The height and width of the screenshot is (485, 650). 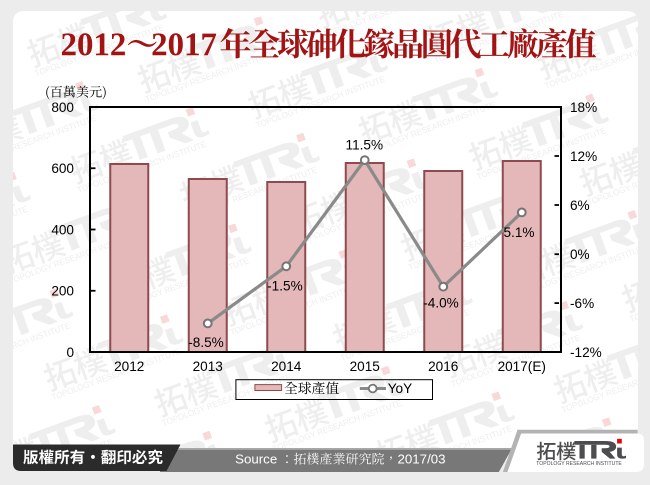 I want to click on svg-text: 2012, so click(x=129, y=366).